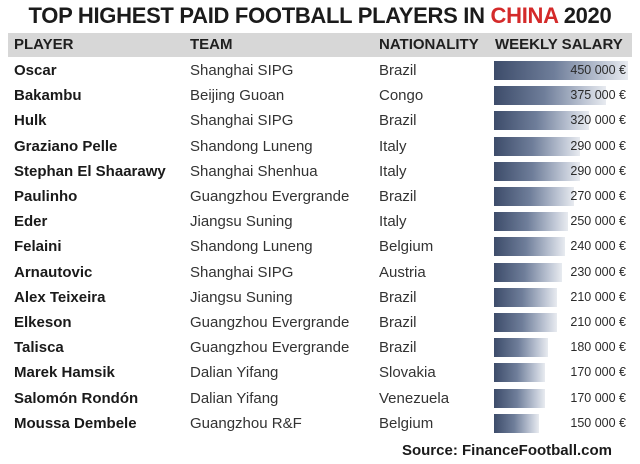 This screenshot has height=464, width=640. What do you see at coordinates (76, 398) in the screenshot?
I see `player-cell: Salomón Rondón` at bounding box center [76, 398].